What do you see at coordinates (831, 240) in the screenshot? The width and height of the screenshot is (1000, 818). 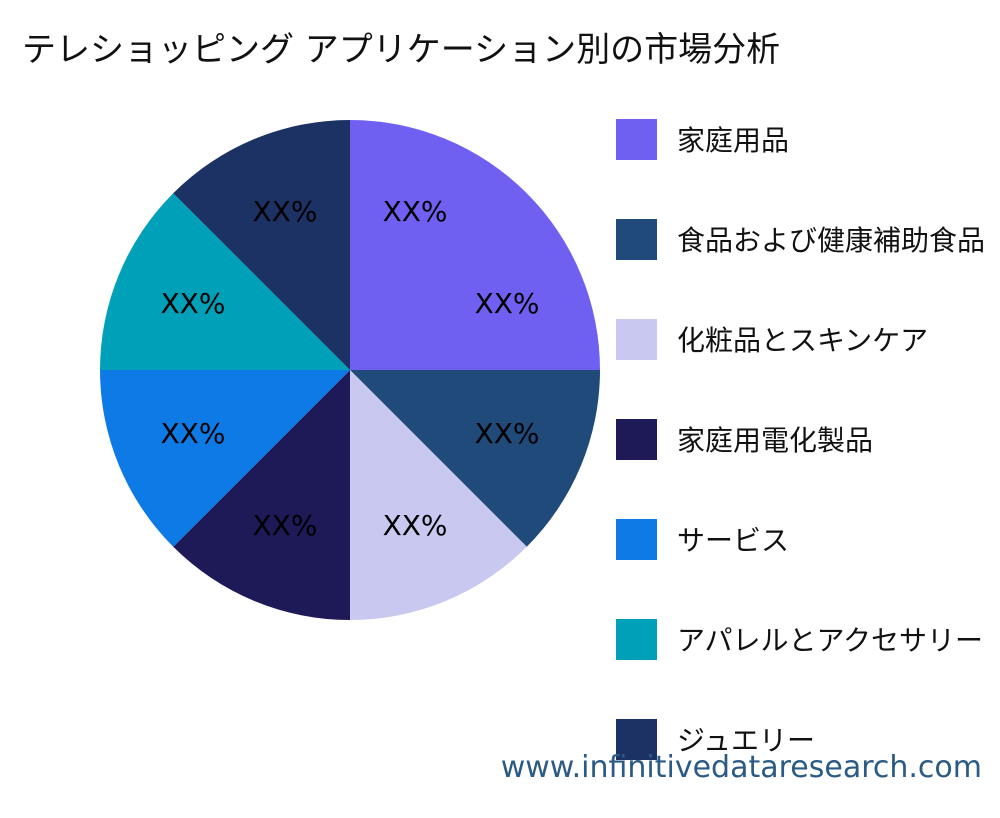 I see `legend-label: 食品および健康補助食品` at bounding box center [831, 240].